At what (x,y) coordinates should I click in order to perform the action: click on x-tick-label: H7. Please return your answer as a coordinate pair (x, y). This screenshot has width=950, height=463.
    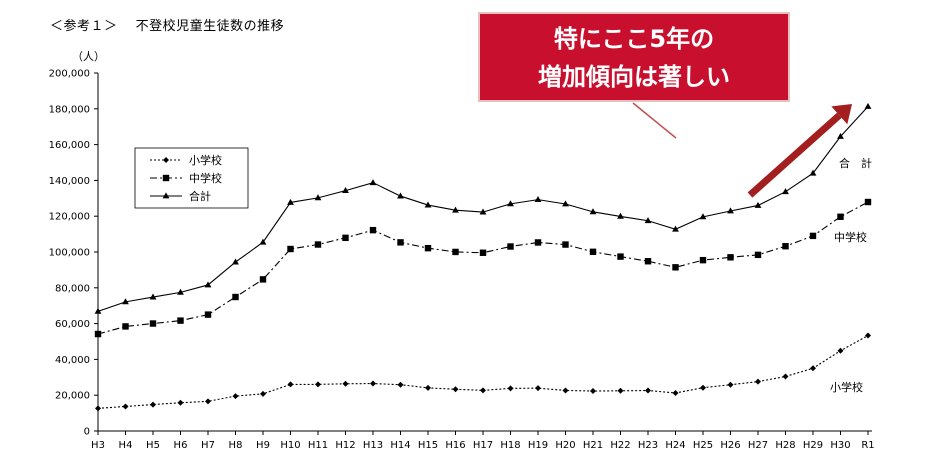
    Looking at the image, I should click on (208, 445).